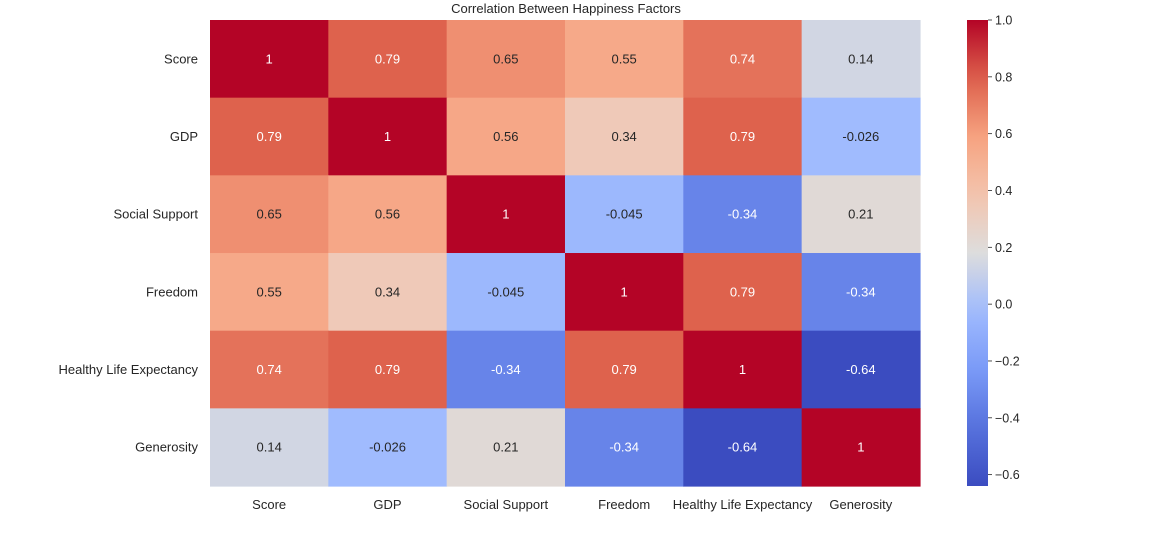 The width and height of the screenshot is (1157, 536). What do you see at coordinates (184, 136) in the screenshot?
I see `row-label: GDP` at bounding box center [184, 136].